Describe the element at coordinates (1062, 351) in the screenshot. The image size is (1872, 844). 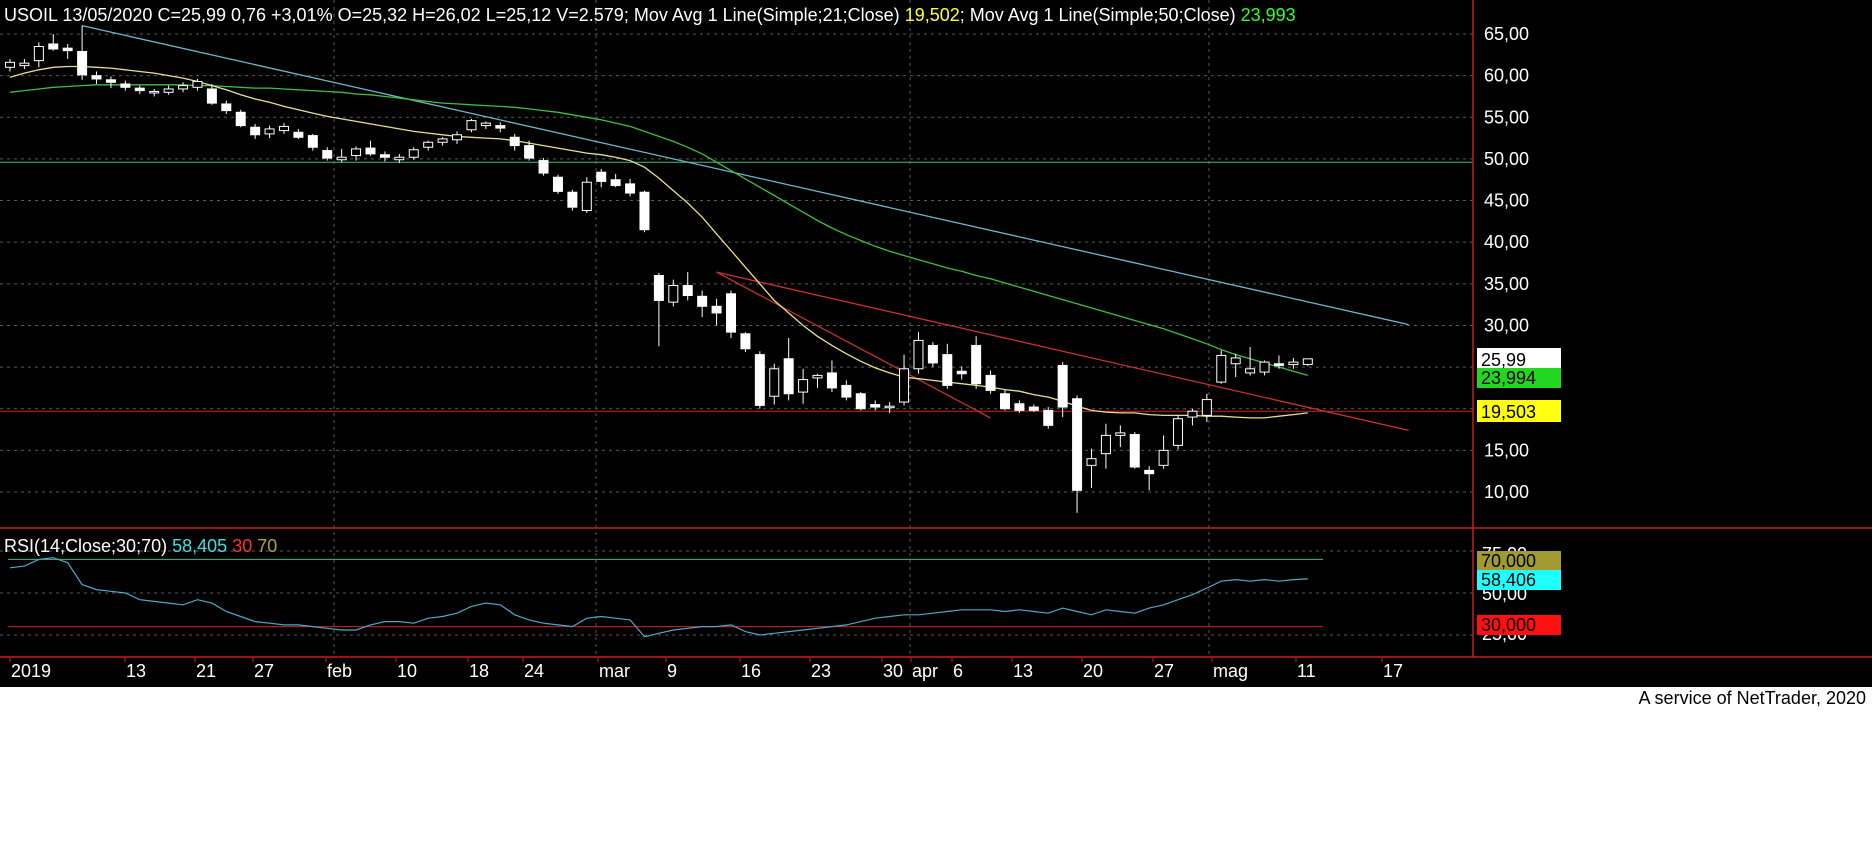
I see `trend-line-red` at that location.